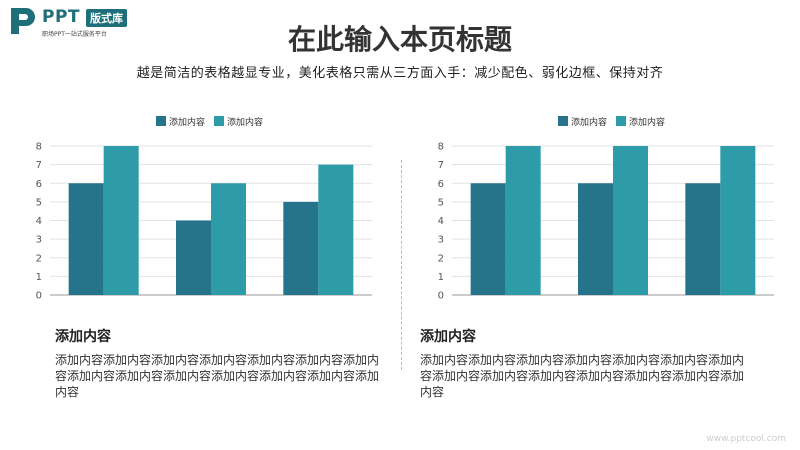 This screenshot has height=450, width=800. I want to click on logo-tagline: 职场PPT一站式服务平台, so click(74, 34).